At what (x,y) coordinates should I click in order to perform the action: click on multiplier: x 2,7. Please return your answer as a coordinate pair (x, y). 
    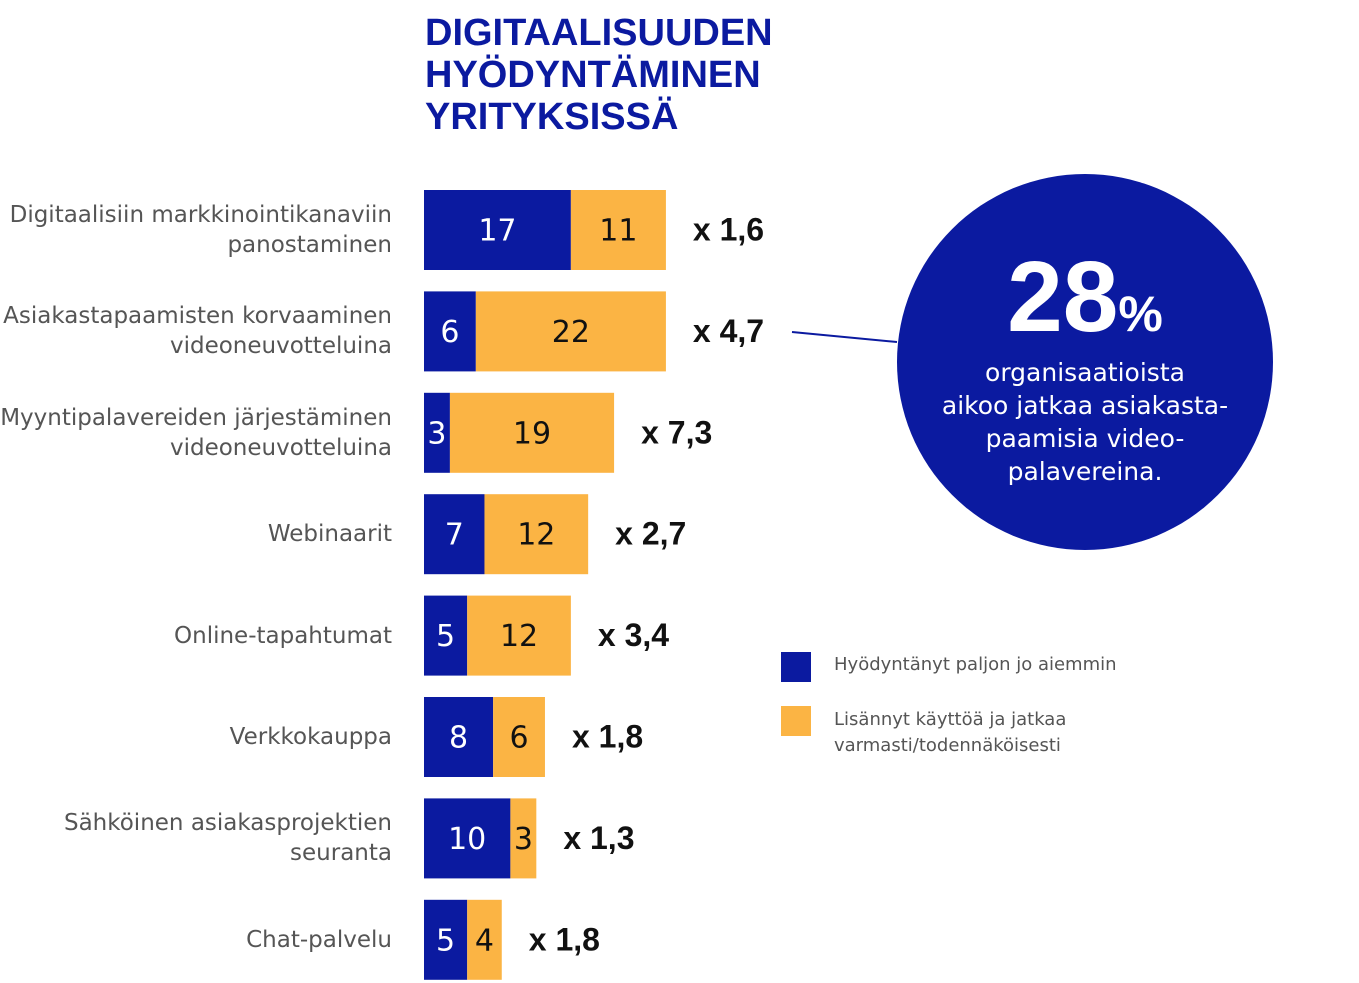
    Looking at the image, I should click on (650, 534).